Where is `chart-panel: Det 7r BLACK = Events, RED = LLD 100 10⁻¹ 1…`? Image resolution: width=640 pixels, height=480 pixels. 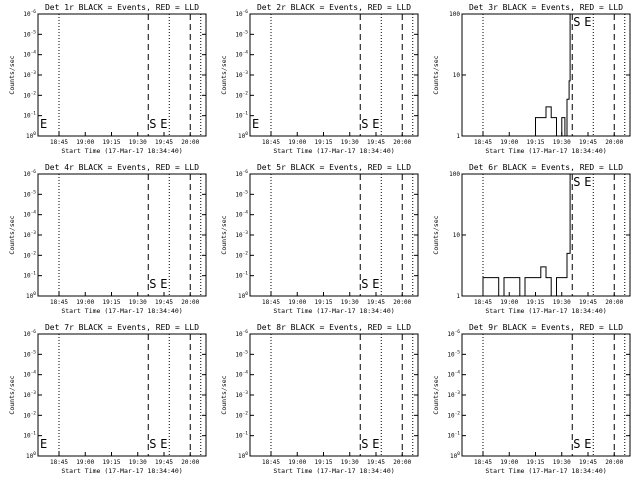
chart-panel: Det 7r BLACK = Events, RED = LLD 100 10⁻¹ 1… is located at coordinates (107, 399).